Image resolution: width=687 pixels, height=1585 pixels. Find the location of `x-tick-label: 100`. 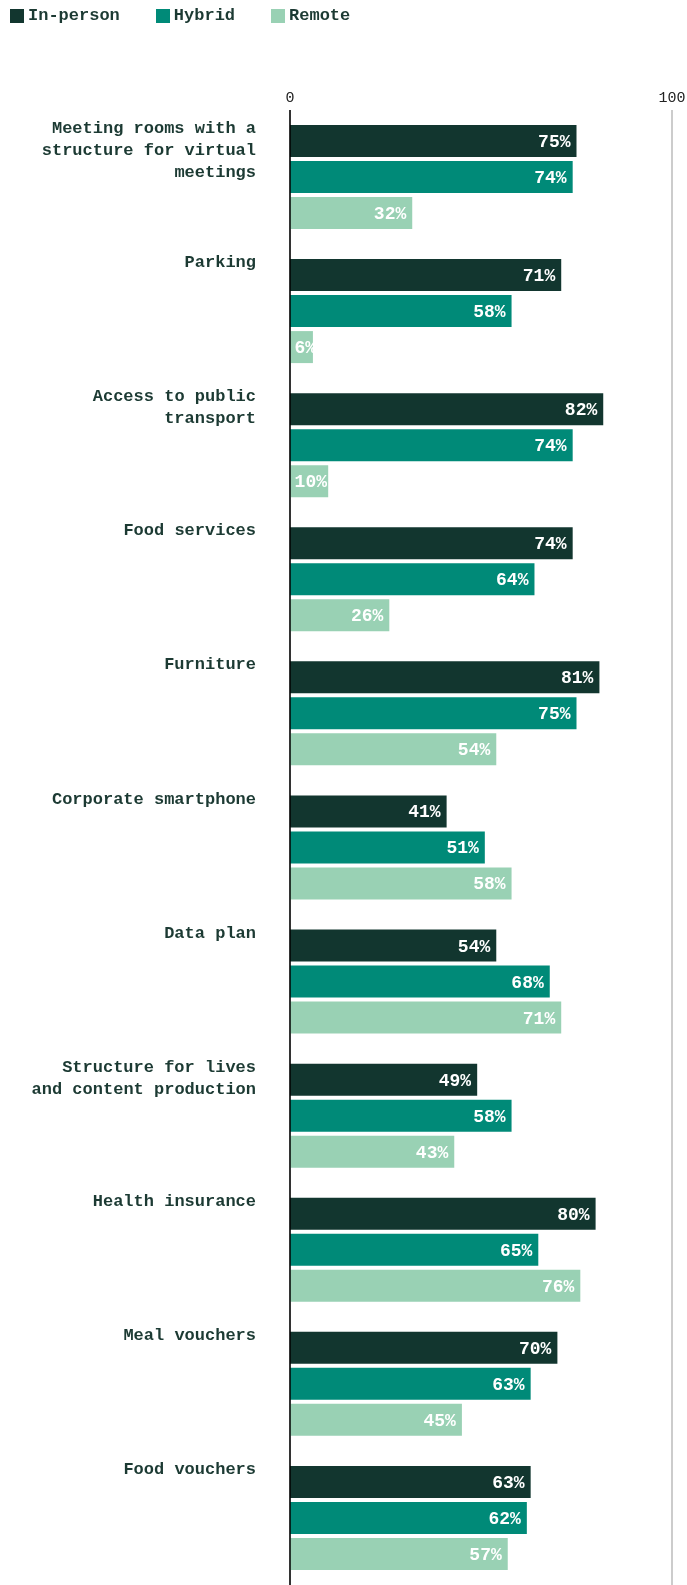

x-tick-label: 100 is located at coordinates (672, 98).